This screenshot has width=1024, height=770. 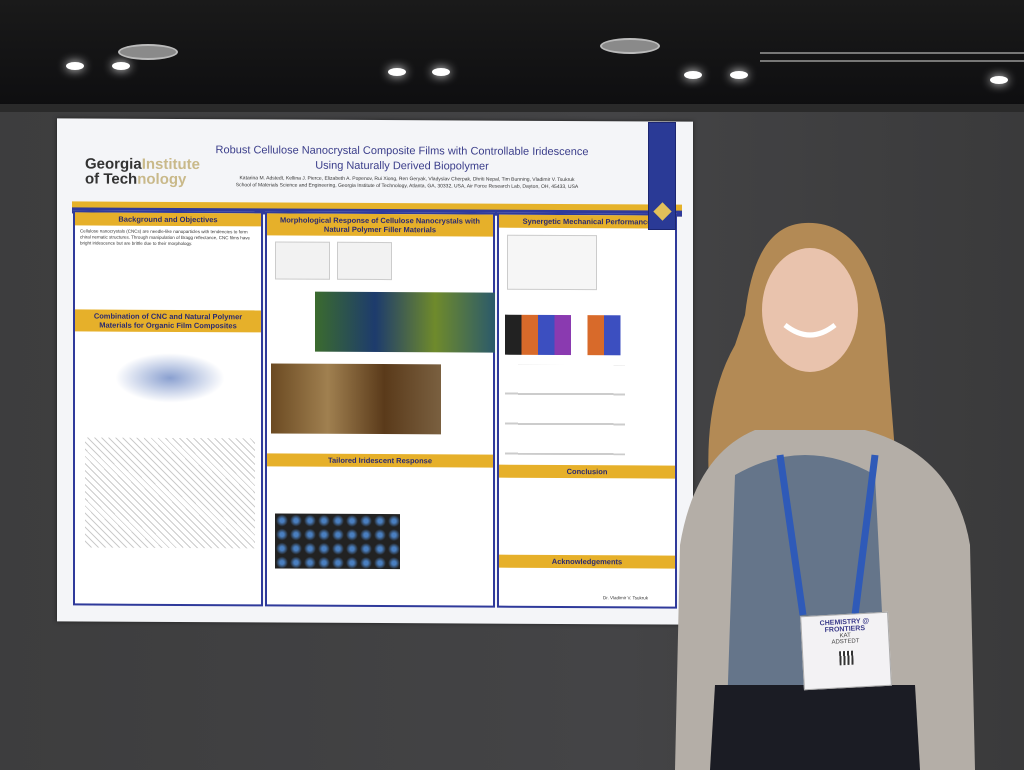 What do you see at coordinates (405, 322) in the screenshot?
I see `microscopy-images` at bounding box center [405, 322].